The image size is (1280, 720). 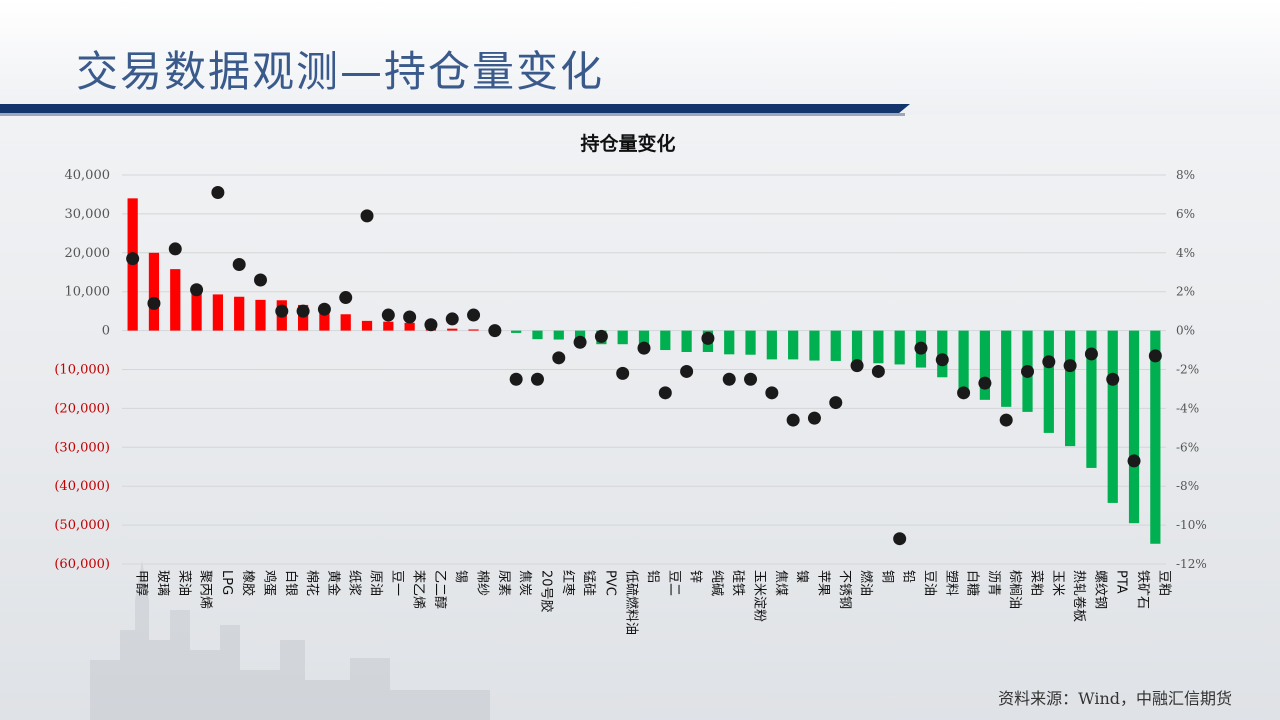 I want to click on category-label: 菜粕, so click(x=1036, y=583).